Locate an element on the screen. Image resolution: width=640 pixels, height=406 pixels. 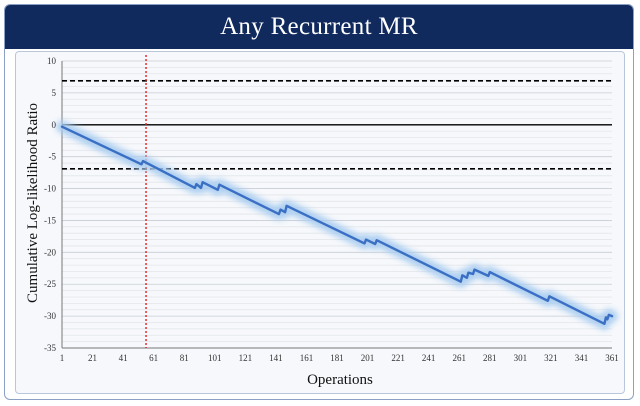
chart-title: Any Recurrent MR is located at coordinates (319, 27).